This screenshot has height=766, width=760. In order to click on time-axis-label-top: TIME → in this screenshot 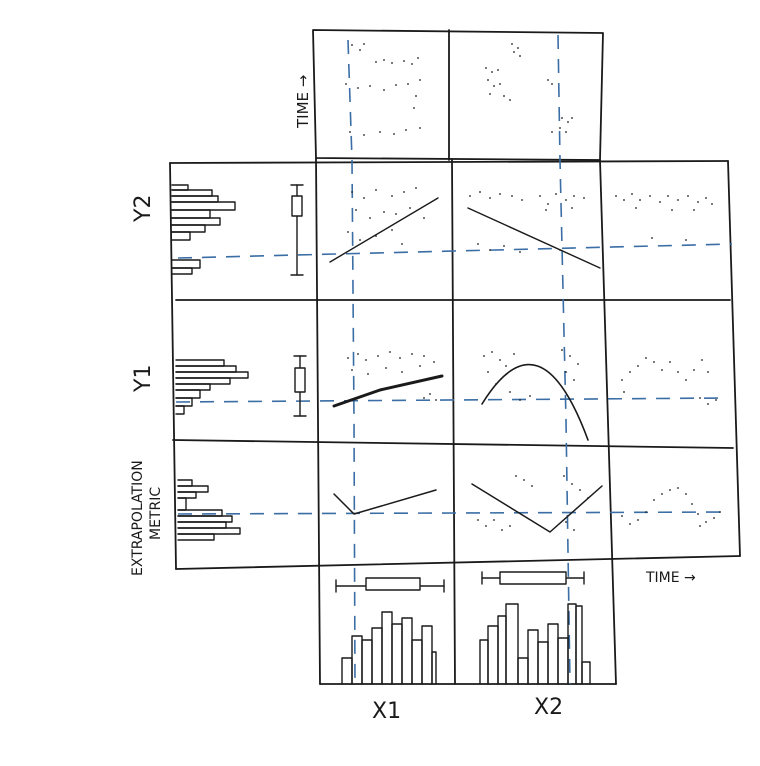, I will do `click(303, 102)`.